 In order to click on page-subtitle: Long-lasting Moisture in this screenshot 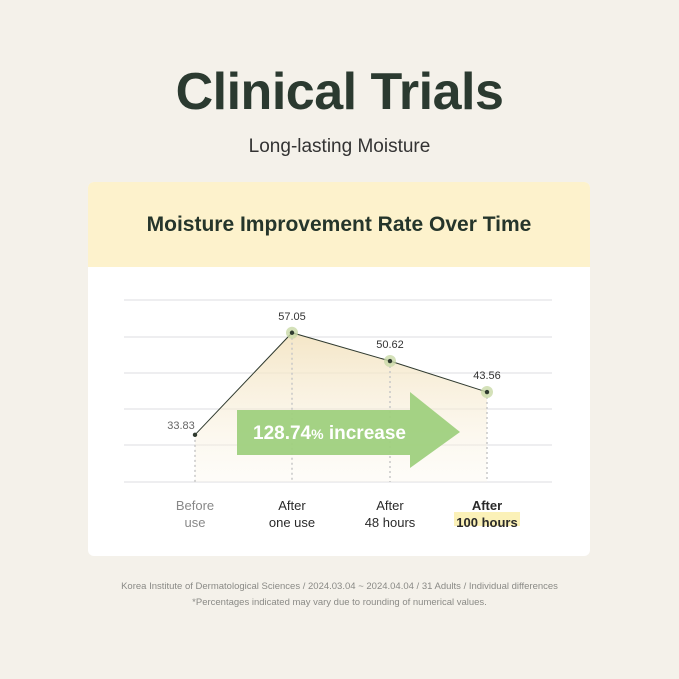, I will do `click(339, 146)`.